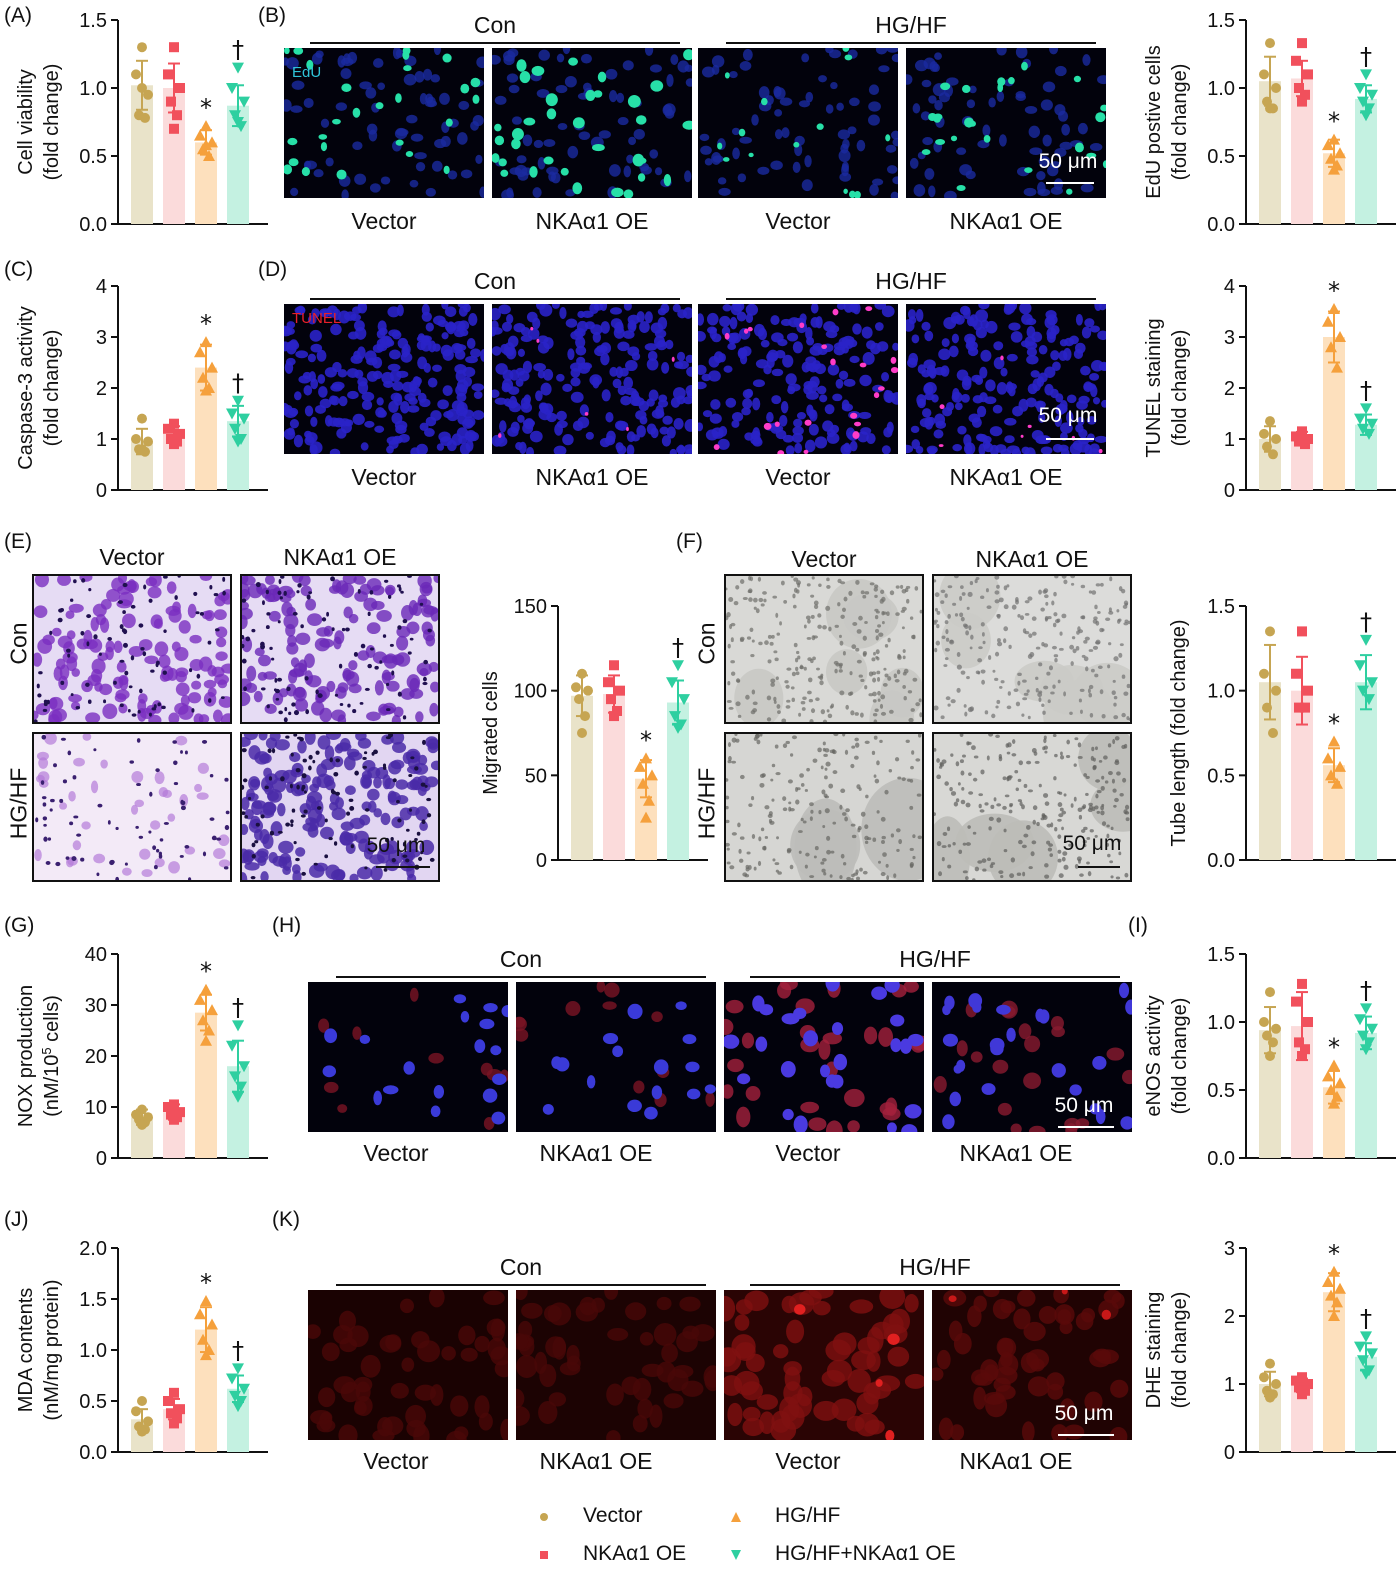 This screenshot has height=1570, width=1400. What do you see at coordinates (785, 1535) in the screenshot?
I see `legend: Vector NKAα1 OE HG/HF HG/HF+NKAα1 OE` at bounding box center [785, 1535].